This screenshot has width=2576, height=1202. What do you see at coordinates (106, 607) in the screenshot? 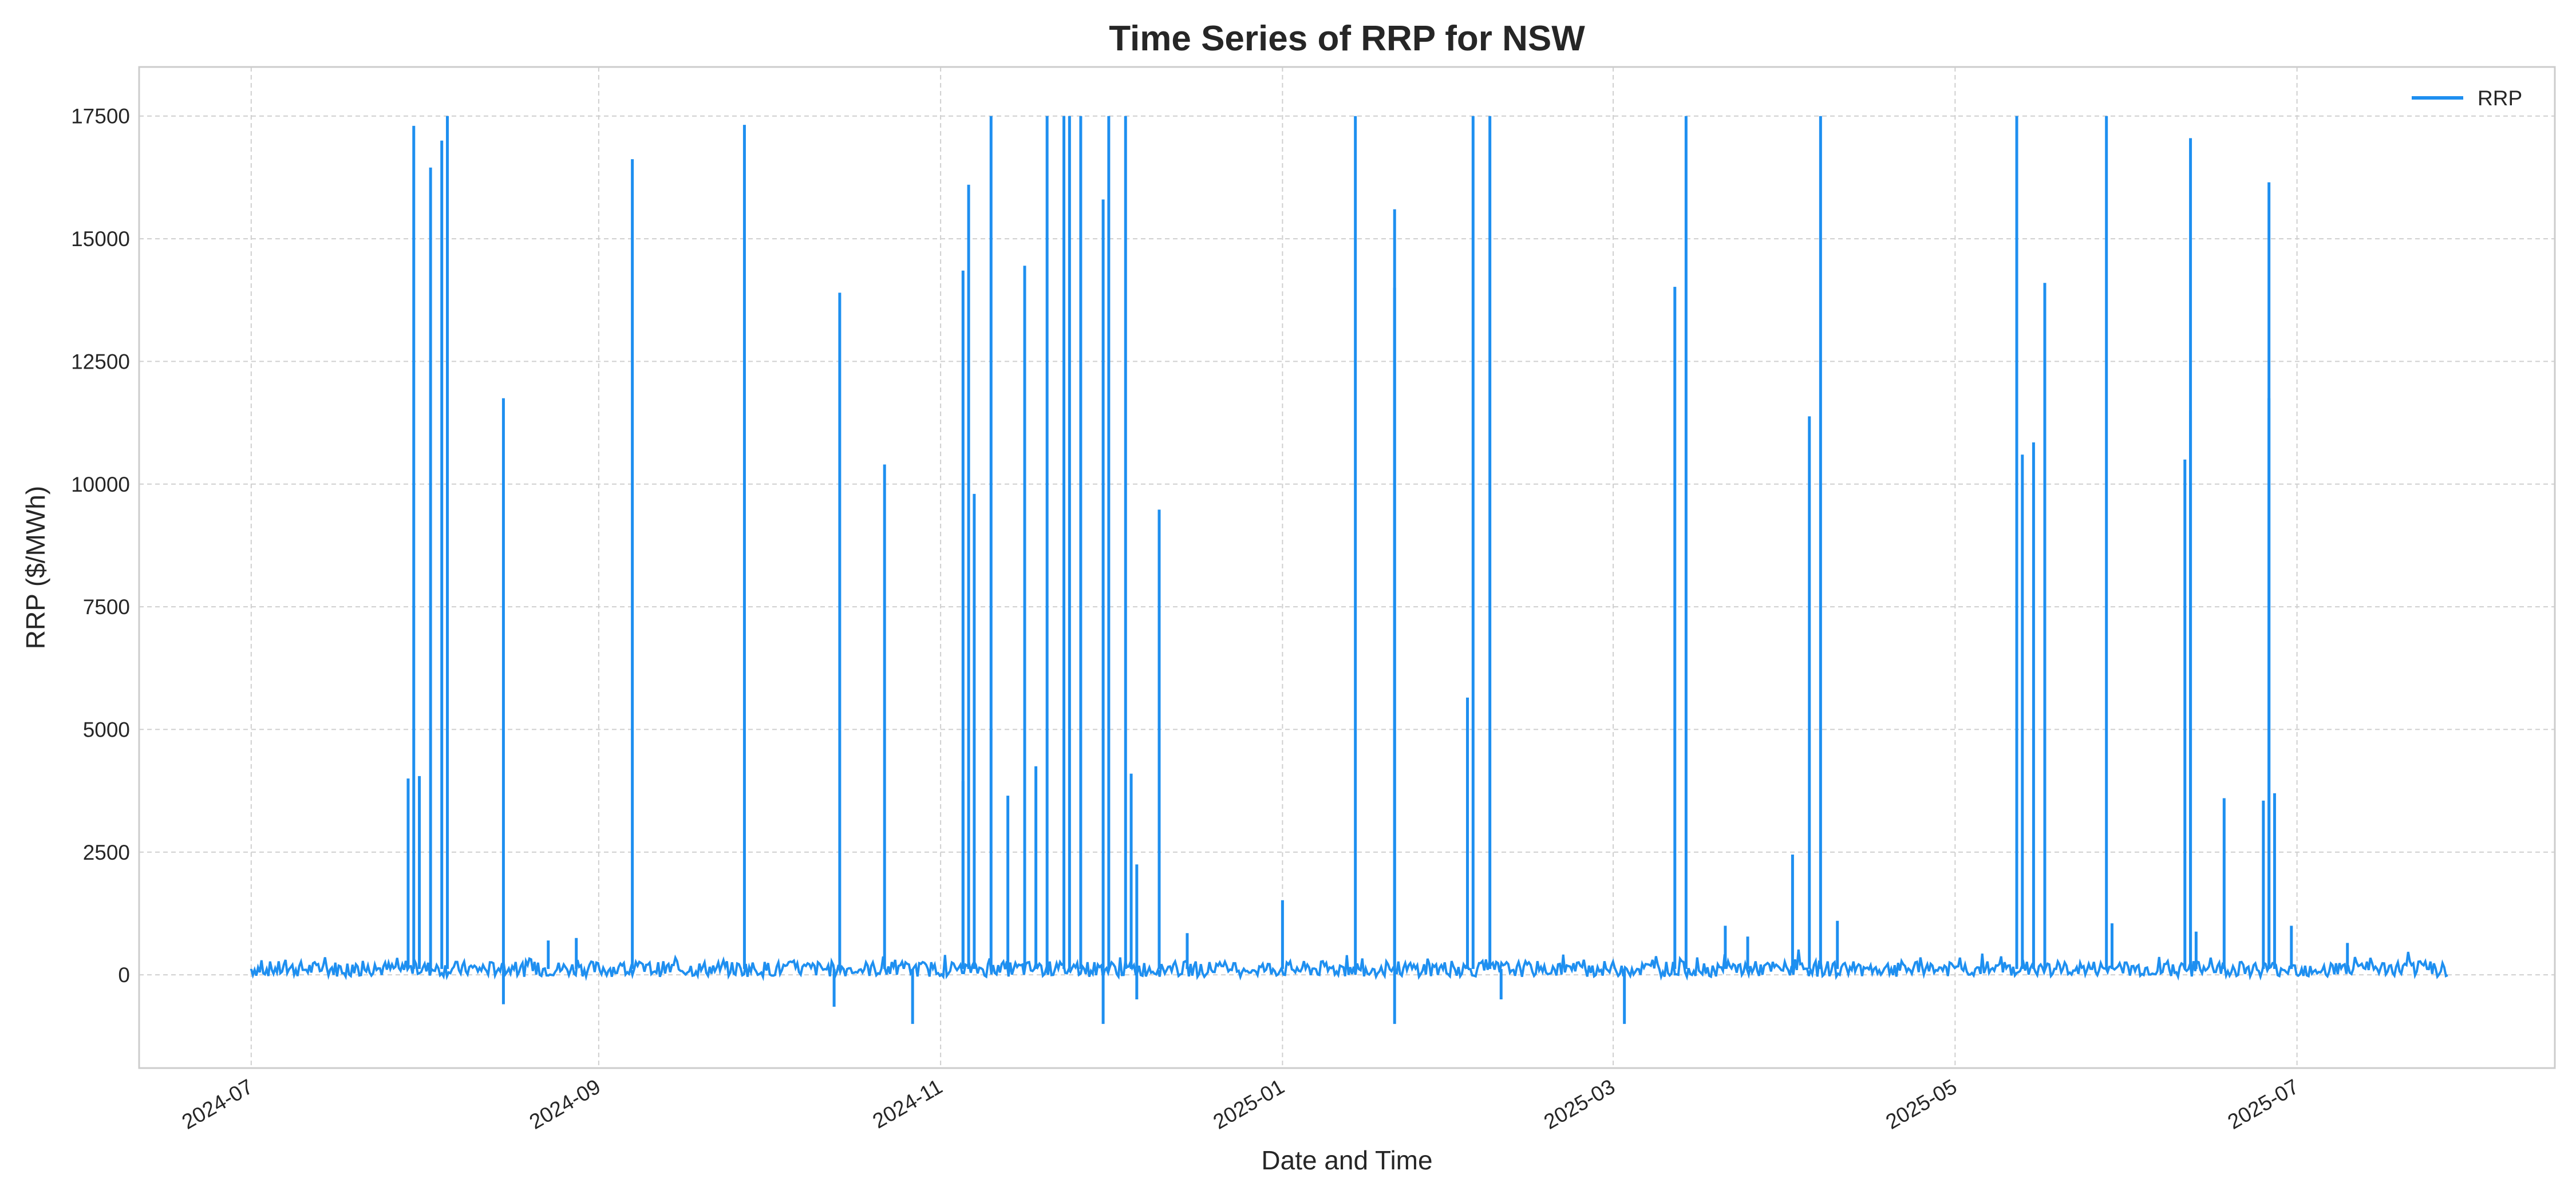
I see `y-tick-label: 7500` at bounding box center [106, 607].